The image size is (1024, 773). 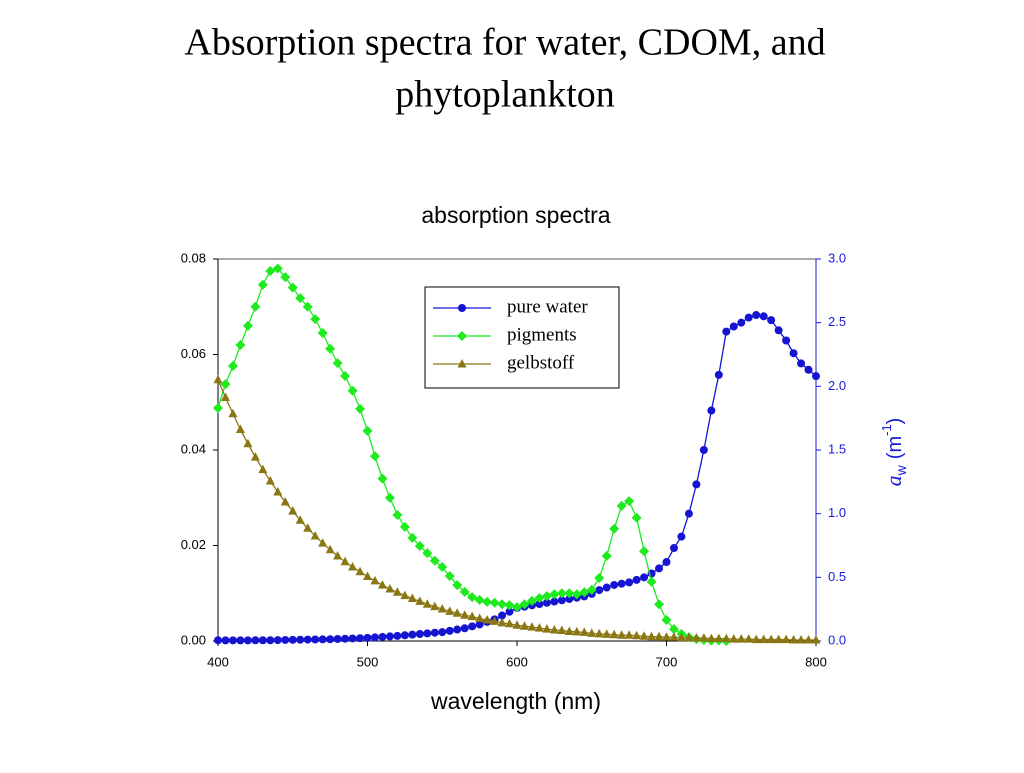 I want to click on y2-tick-label: 1.0, so click(x=837, y=512).